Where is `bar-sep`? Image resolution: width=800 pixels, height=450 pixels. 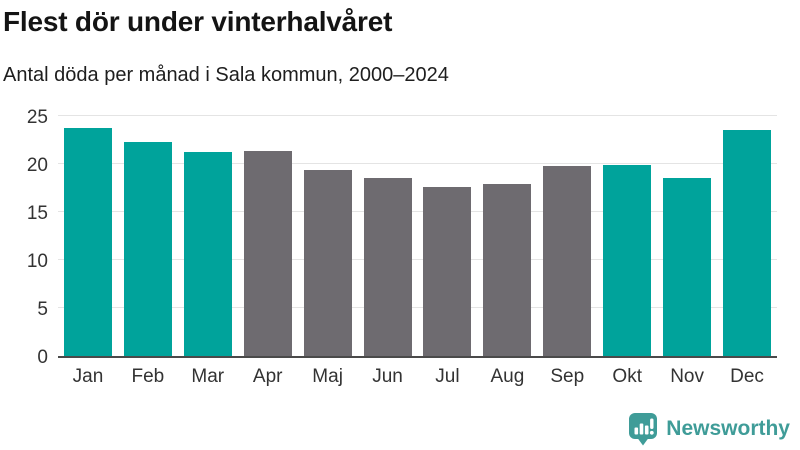 bar-sep is located at coordinates (567, 260).